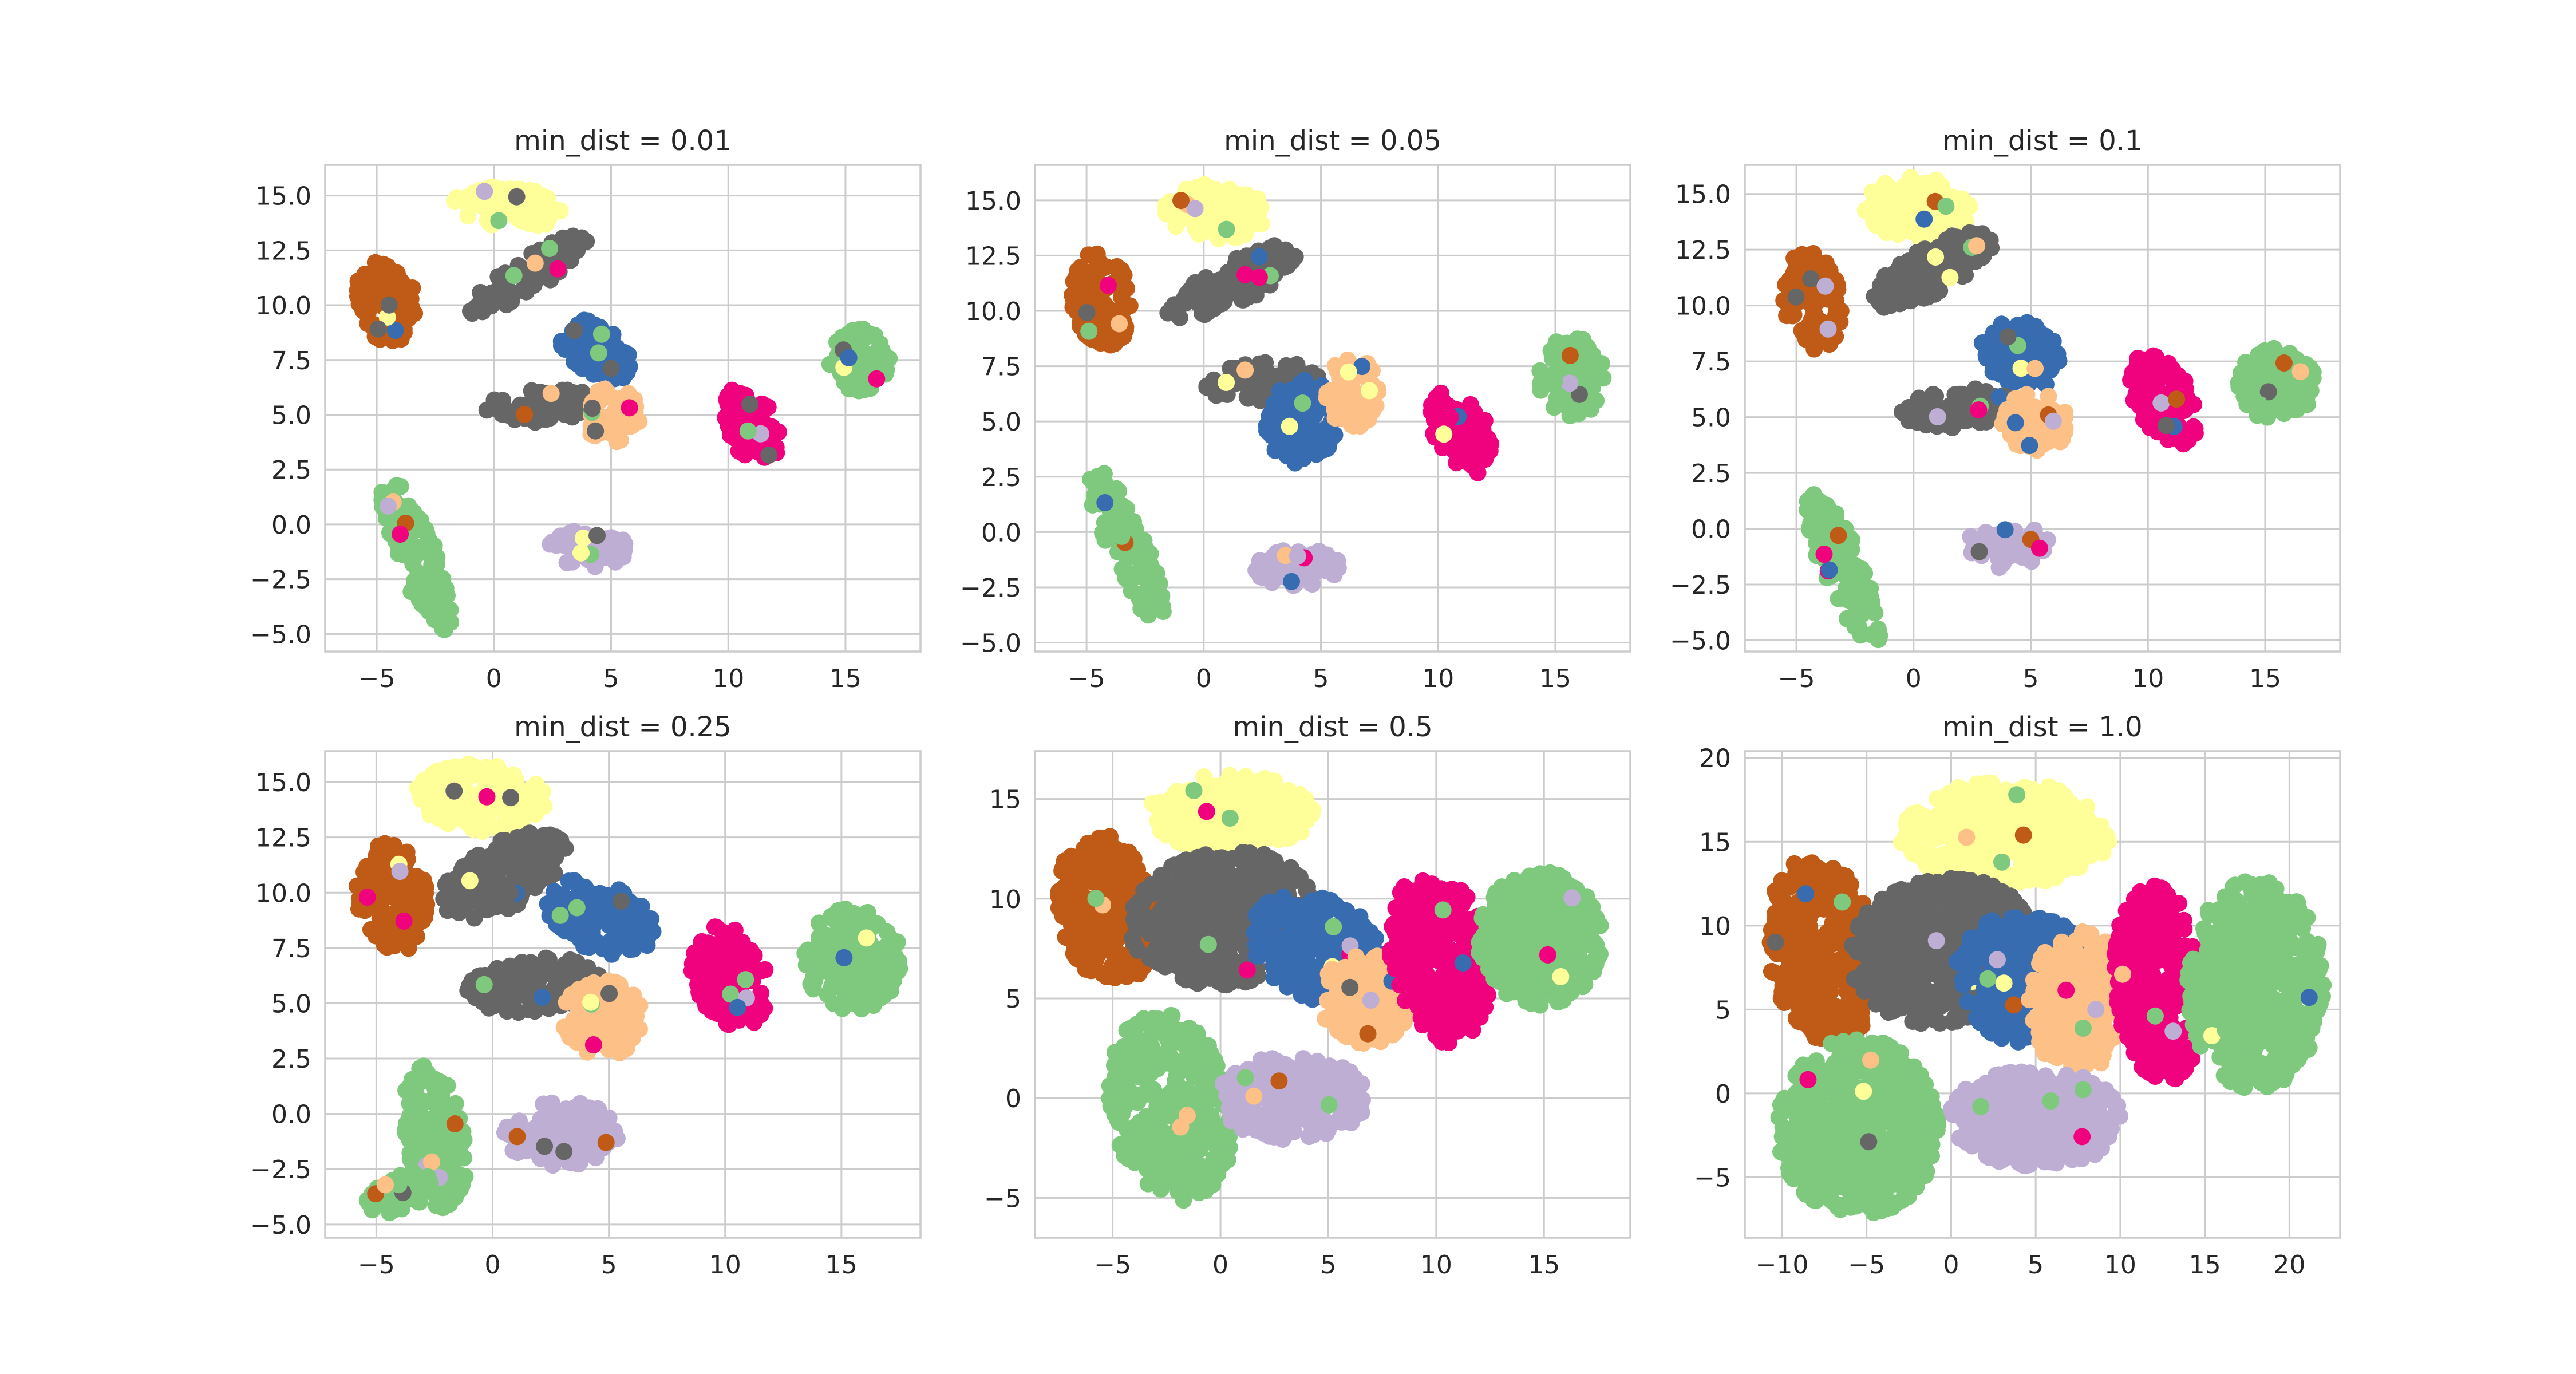  Describe the element at coordinates (611, 679) in the screenshot. I see `x-tick-label: 5` at that location.